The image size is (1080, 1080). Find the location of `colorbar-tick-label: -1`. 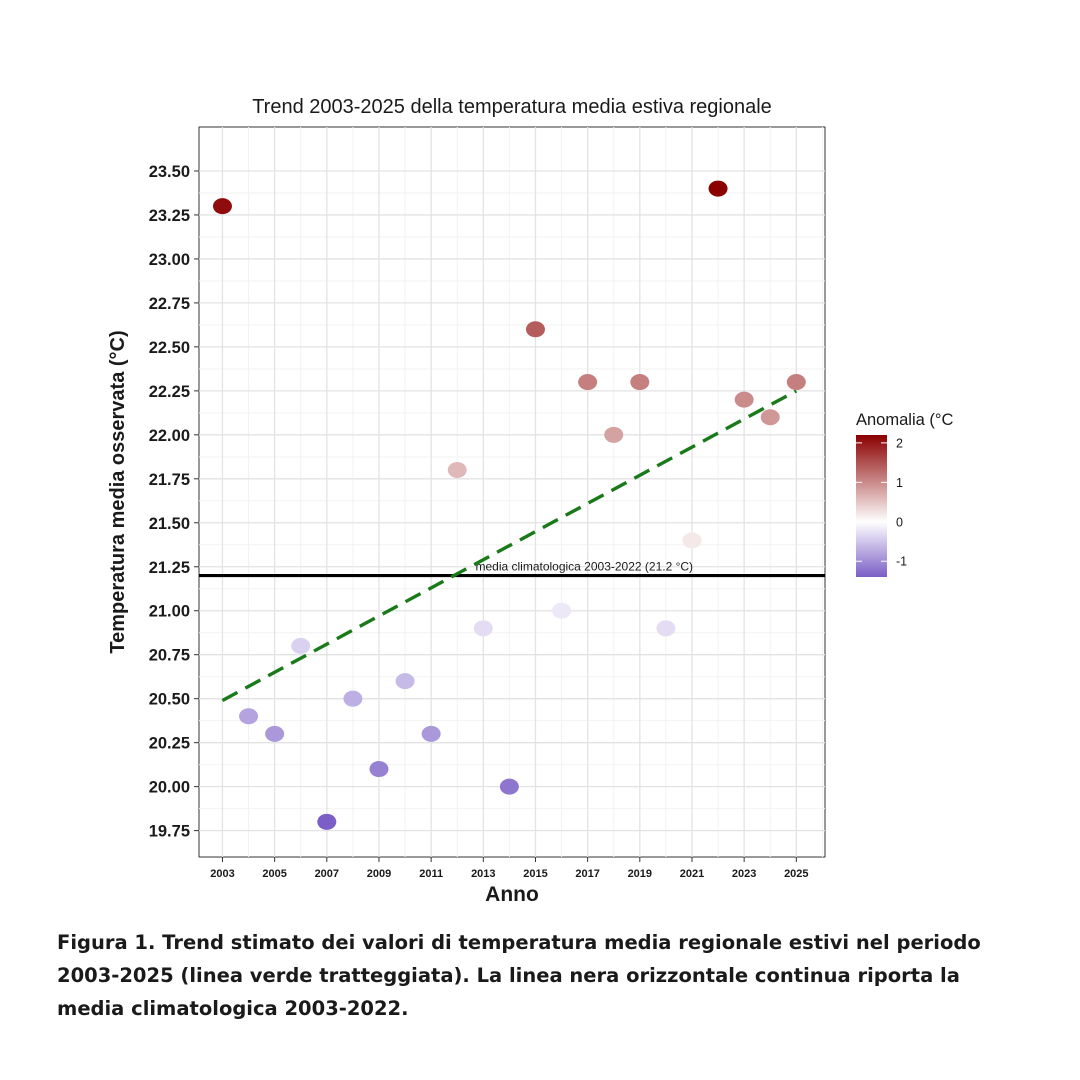

colorbar-tick-label: -1 is located at coordinates (901, 562).